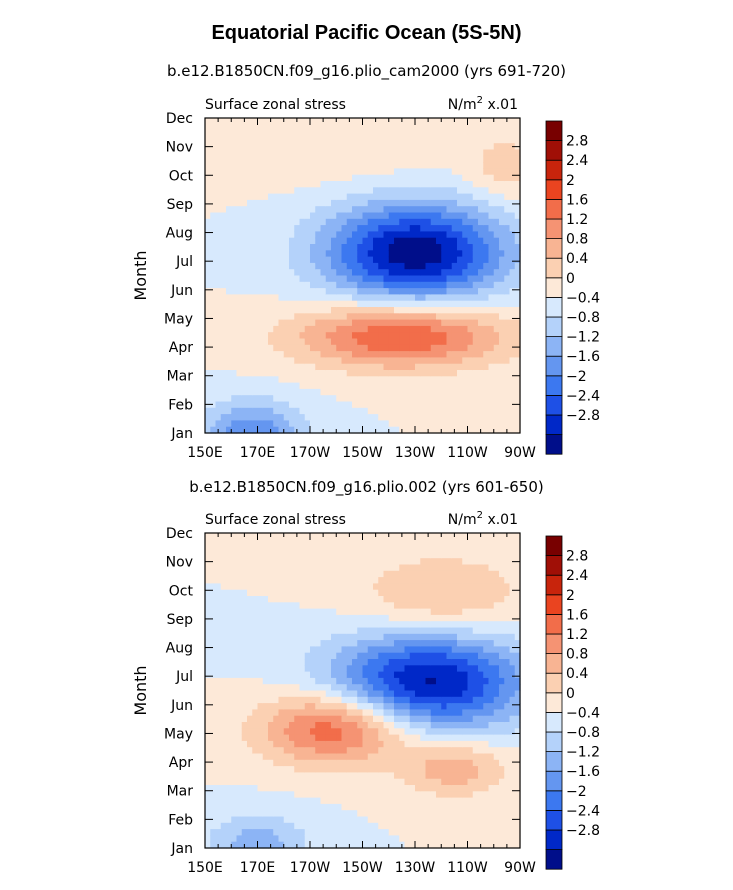  I want to click on units-label: N/m2 x.01, so click(483, 104).